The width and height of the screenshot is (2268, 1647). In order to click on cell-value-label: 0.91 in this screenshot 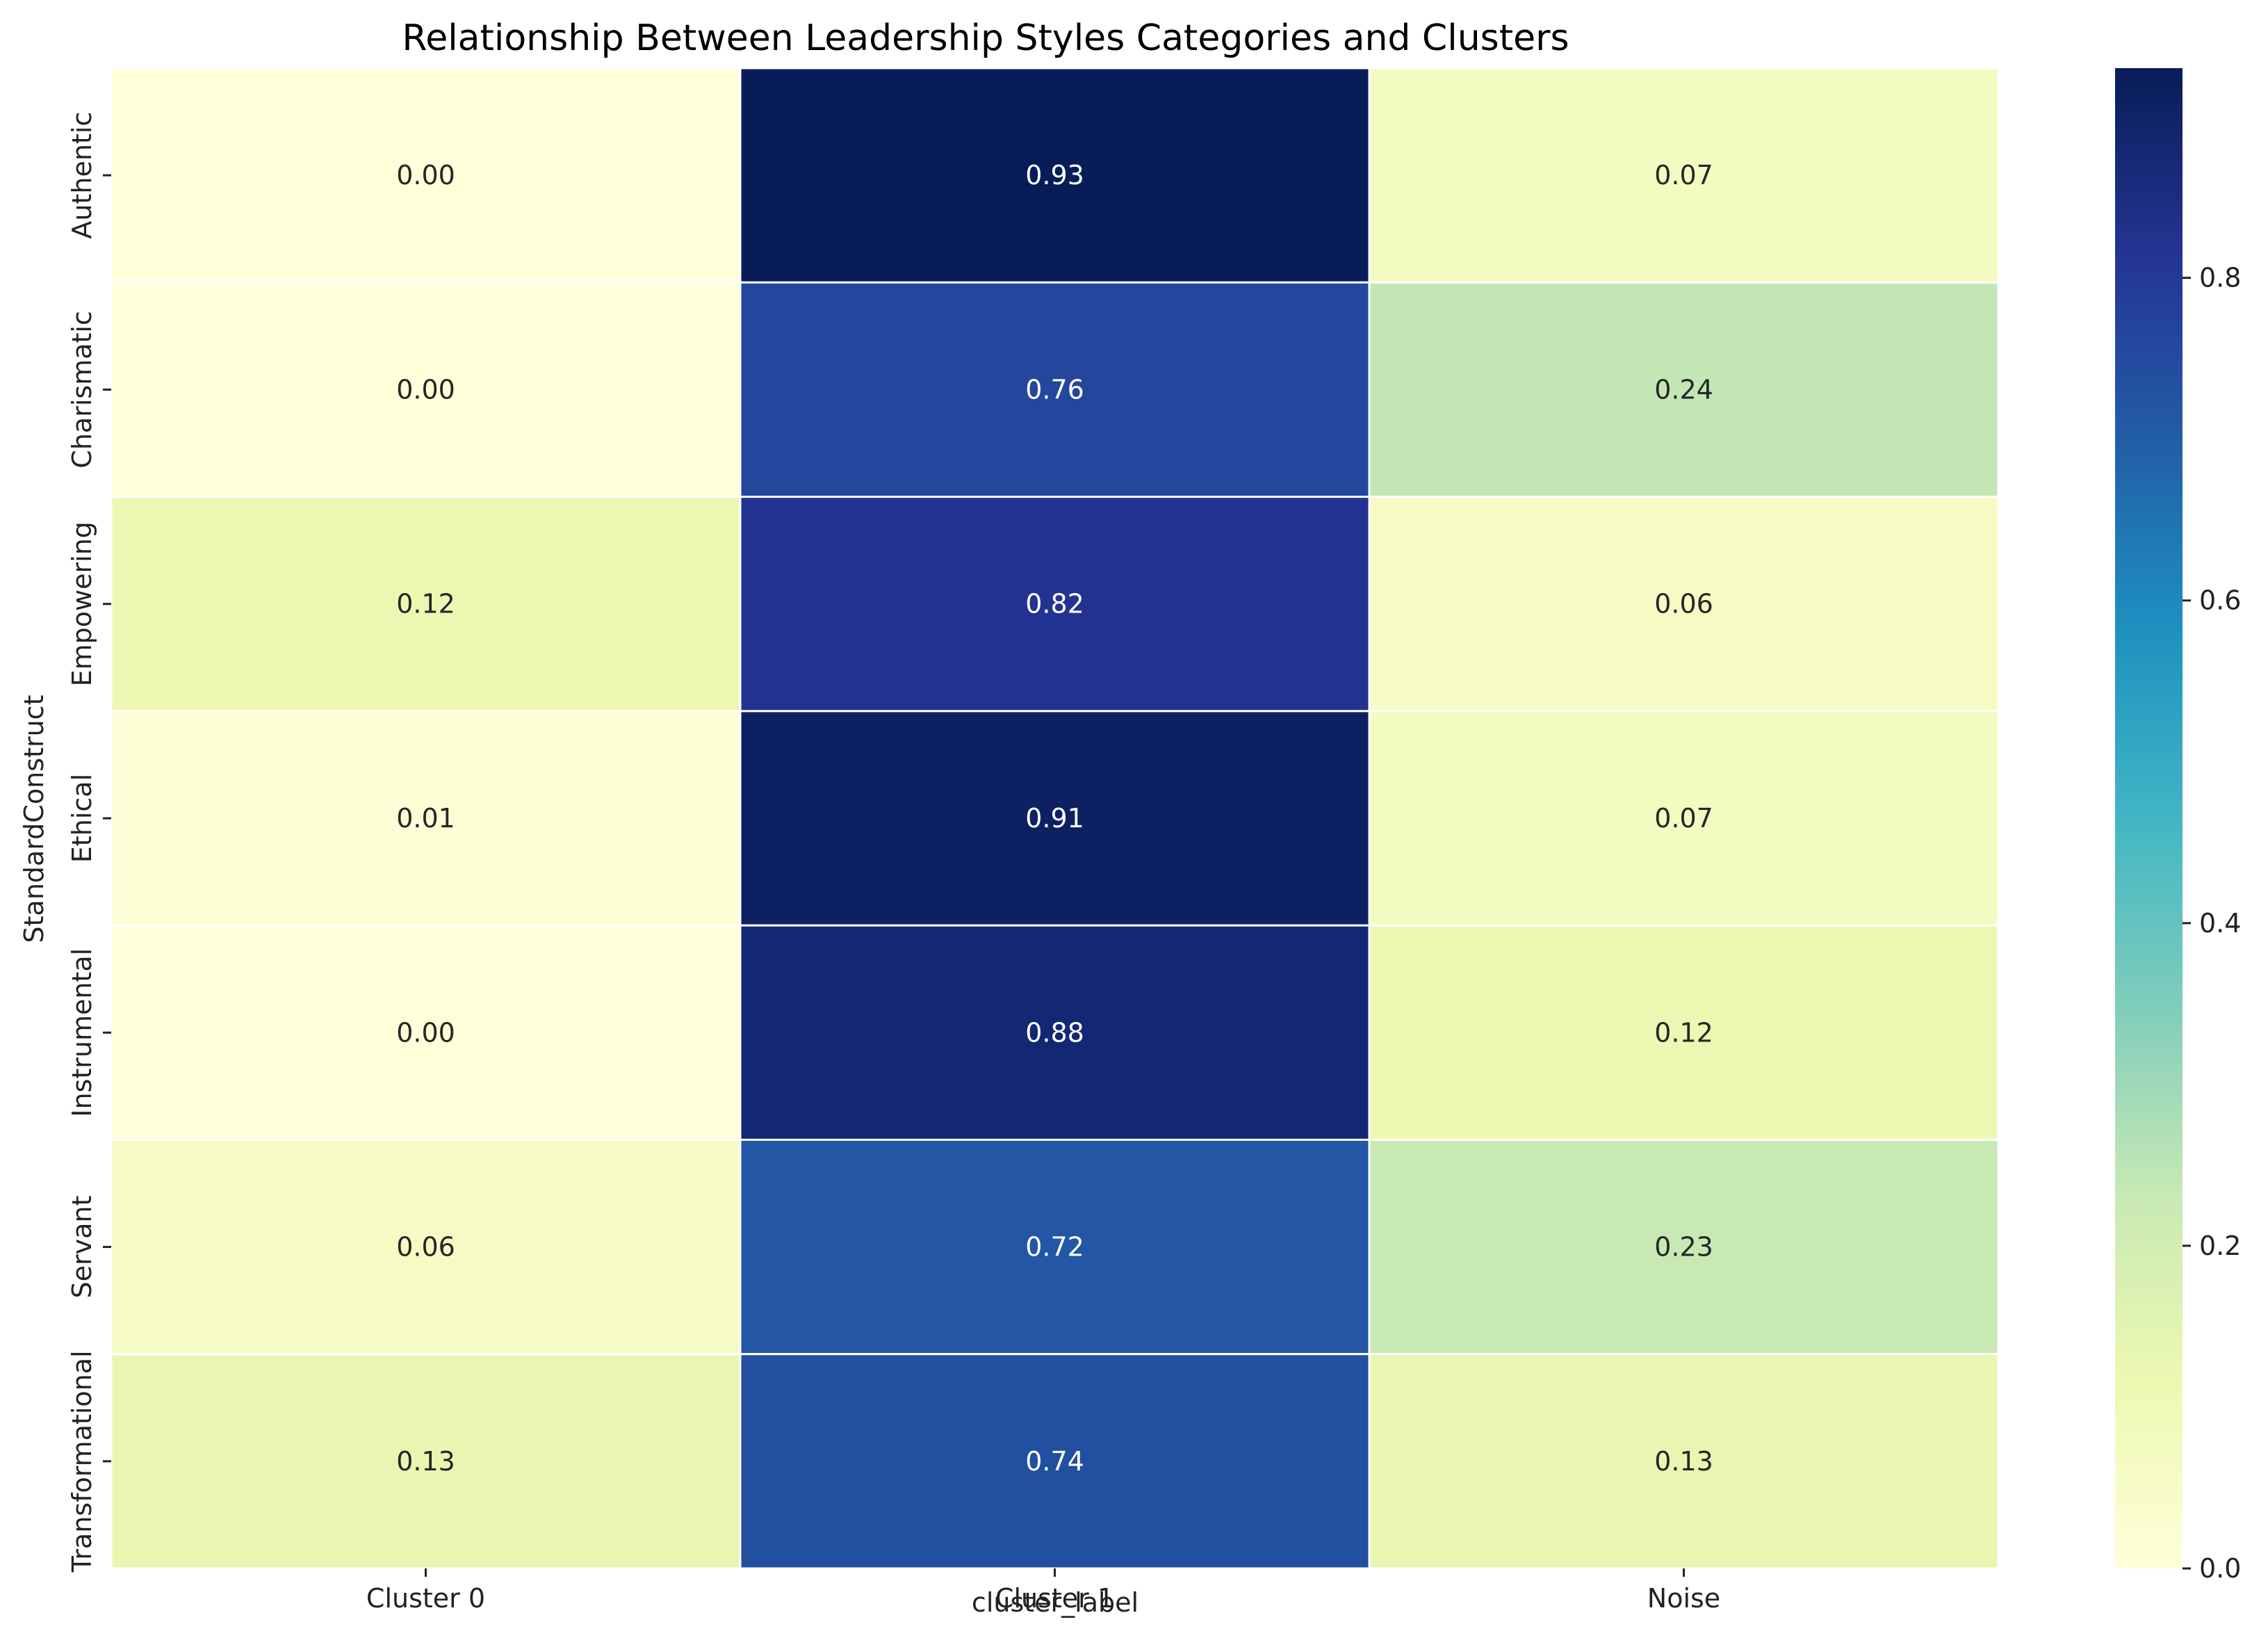, I will do `click(1054, 818)`.